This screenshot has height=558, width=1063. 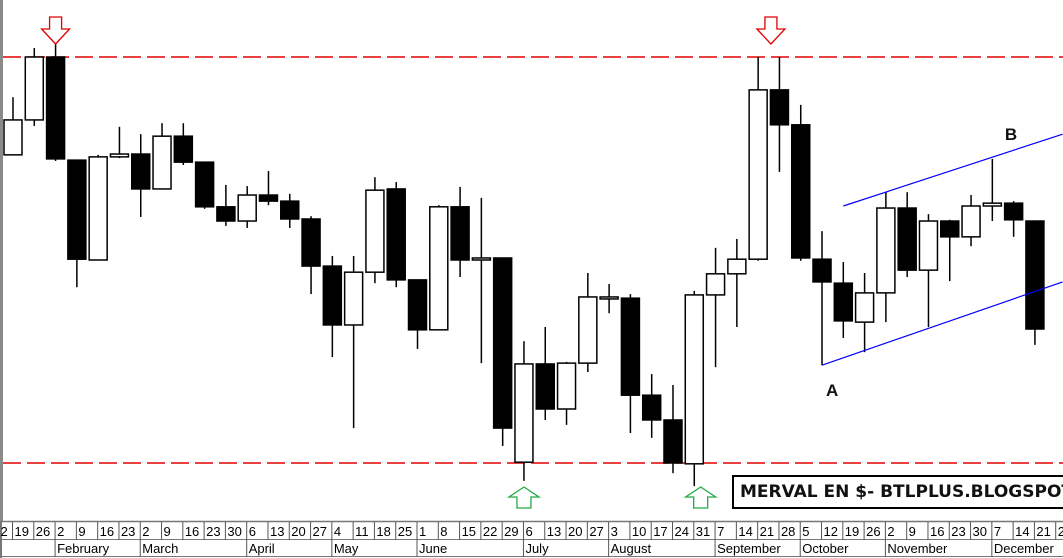 I want to click on month-label: May, so click(x=346, y=548).